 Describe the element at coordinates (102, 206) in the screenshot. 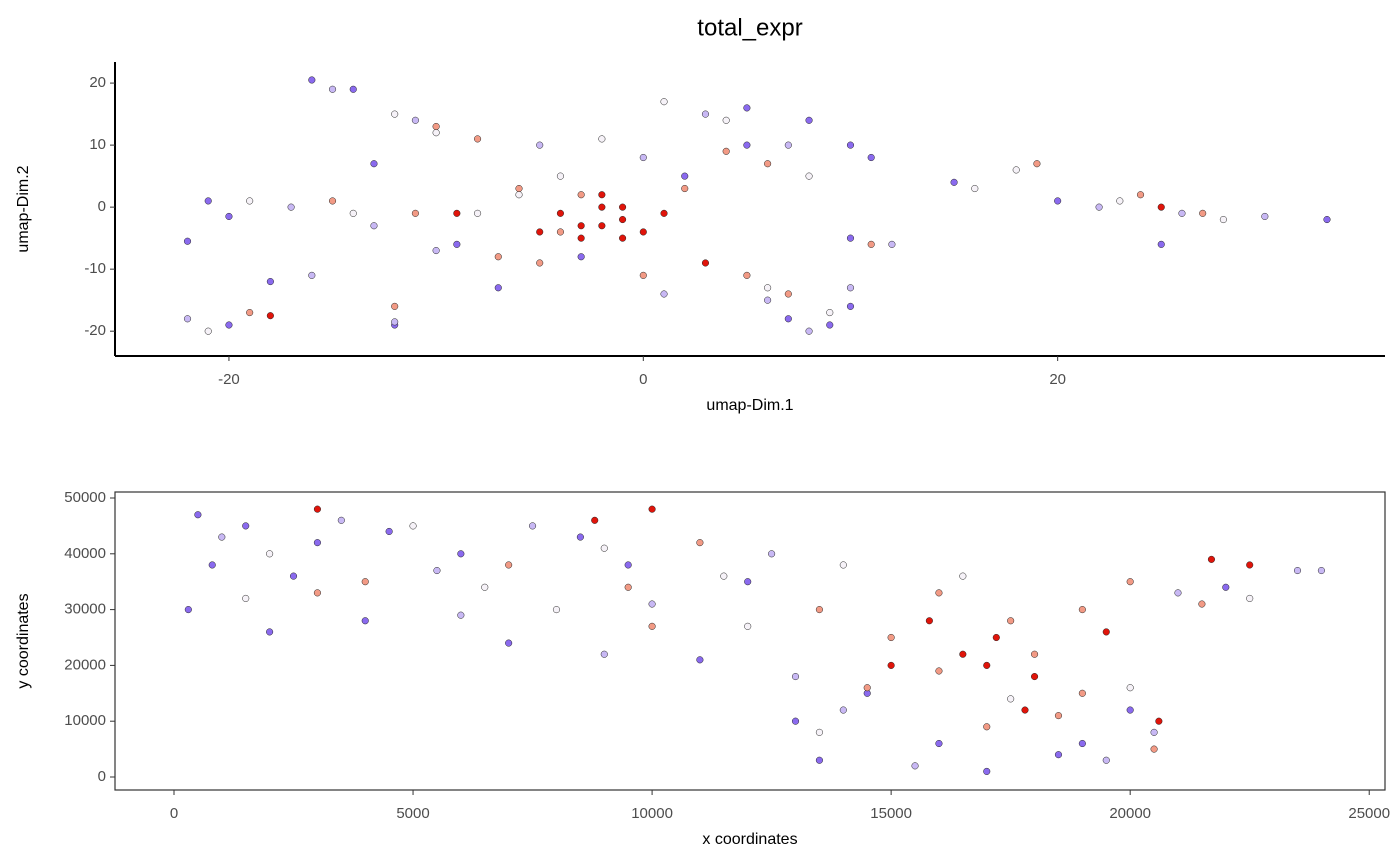

I see `y-tick-label: 0` at that location.